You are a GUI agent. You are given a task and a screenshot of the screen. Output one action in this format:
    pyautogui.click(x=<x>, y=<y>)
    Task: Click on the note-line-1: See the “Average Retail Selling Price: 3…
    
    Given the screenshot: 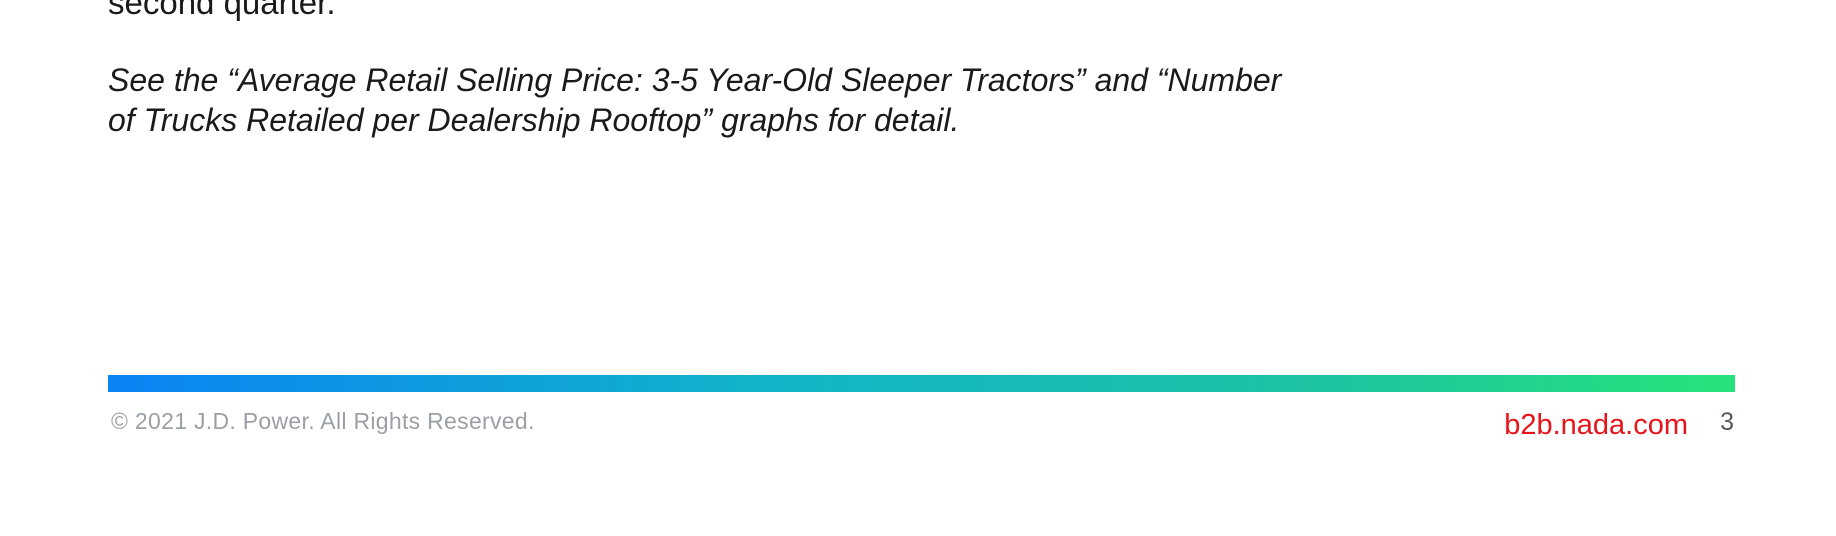 What is the action you would take?
    pyautogui.click(x=695, y=80)
    